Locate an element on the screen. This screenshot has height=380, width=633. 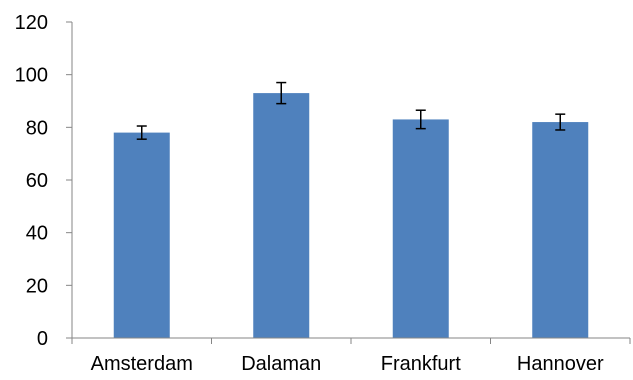
bar-dalaman is located at coordinates (281, 215).